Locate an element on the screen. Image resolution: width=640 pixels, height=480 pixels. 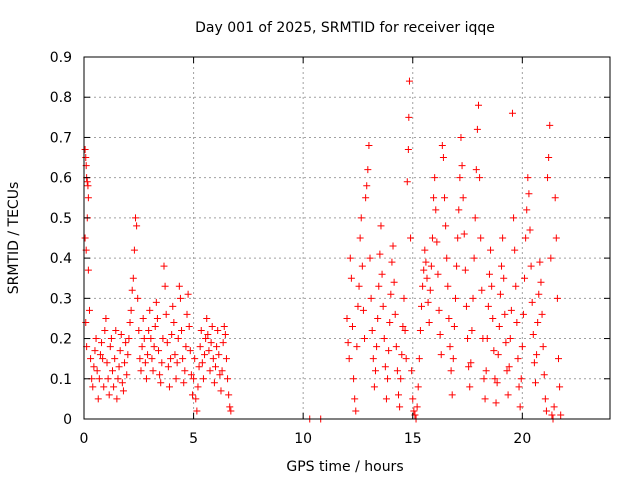
y-tick-label: 0.9 is located at coordinates (61, 58).